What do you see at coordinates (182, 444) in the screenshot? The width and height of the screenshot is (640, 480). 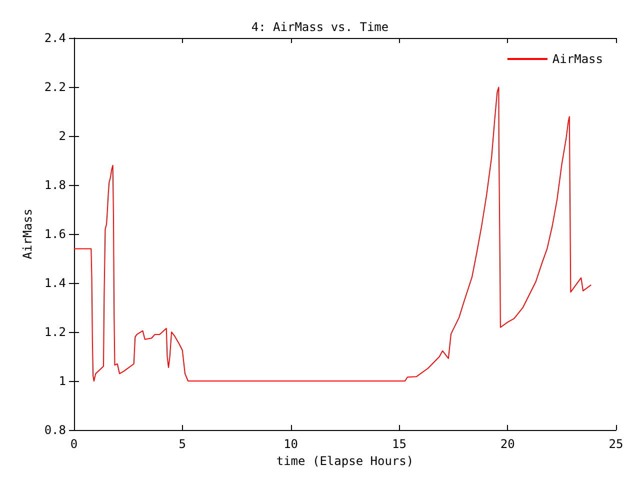 I see `x-tick-label: 5` at bounding box center [182, 444].